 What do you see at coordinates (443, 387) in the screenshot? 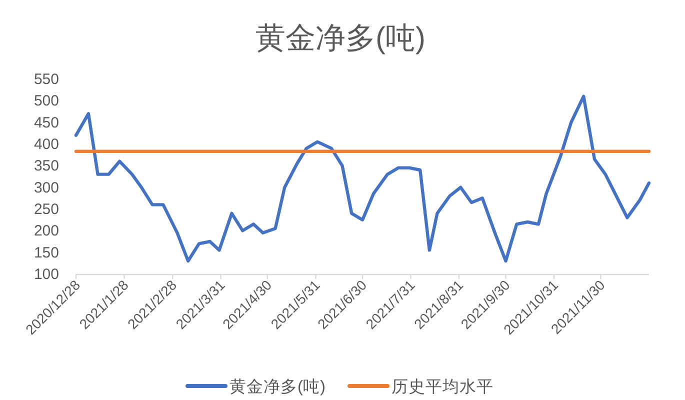
I see `legend-label: 历史平均水平` at bounding box center [443, 387].